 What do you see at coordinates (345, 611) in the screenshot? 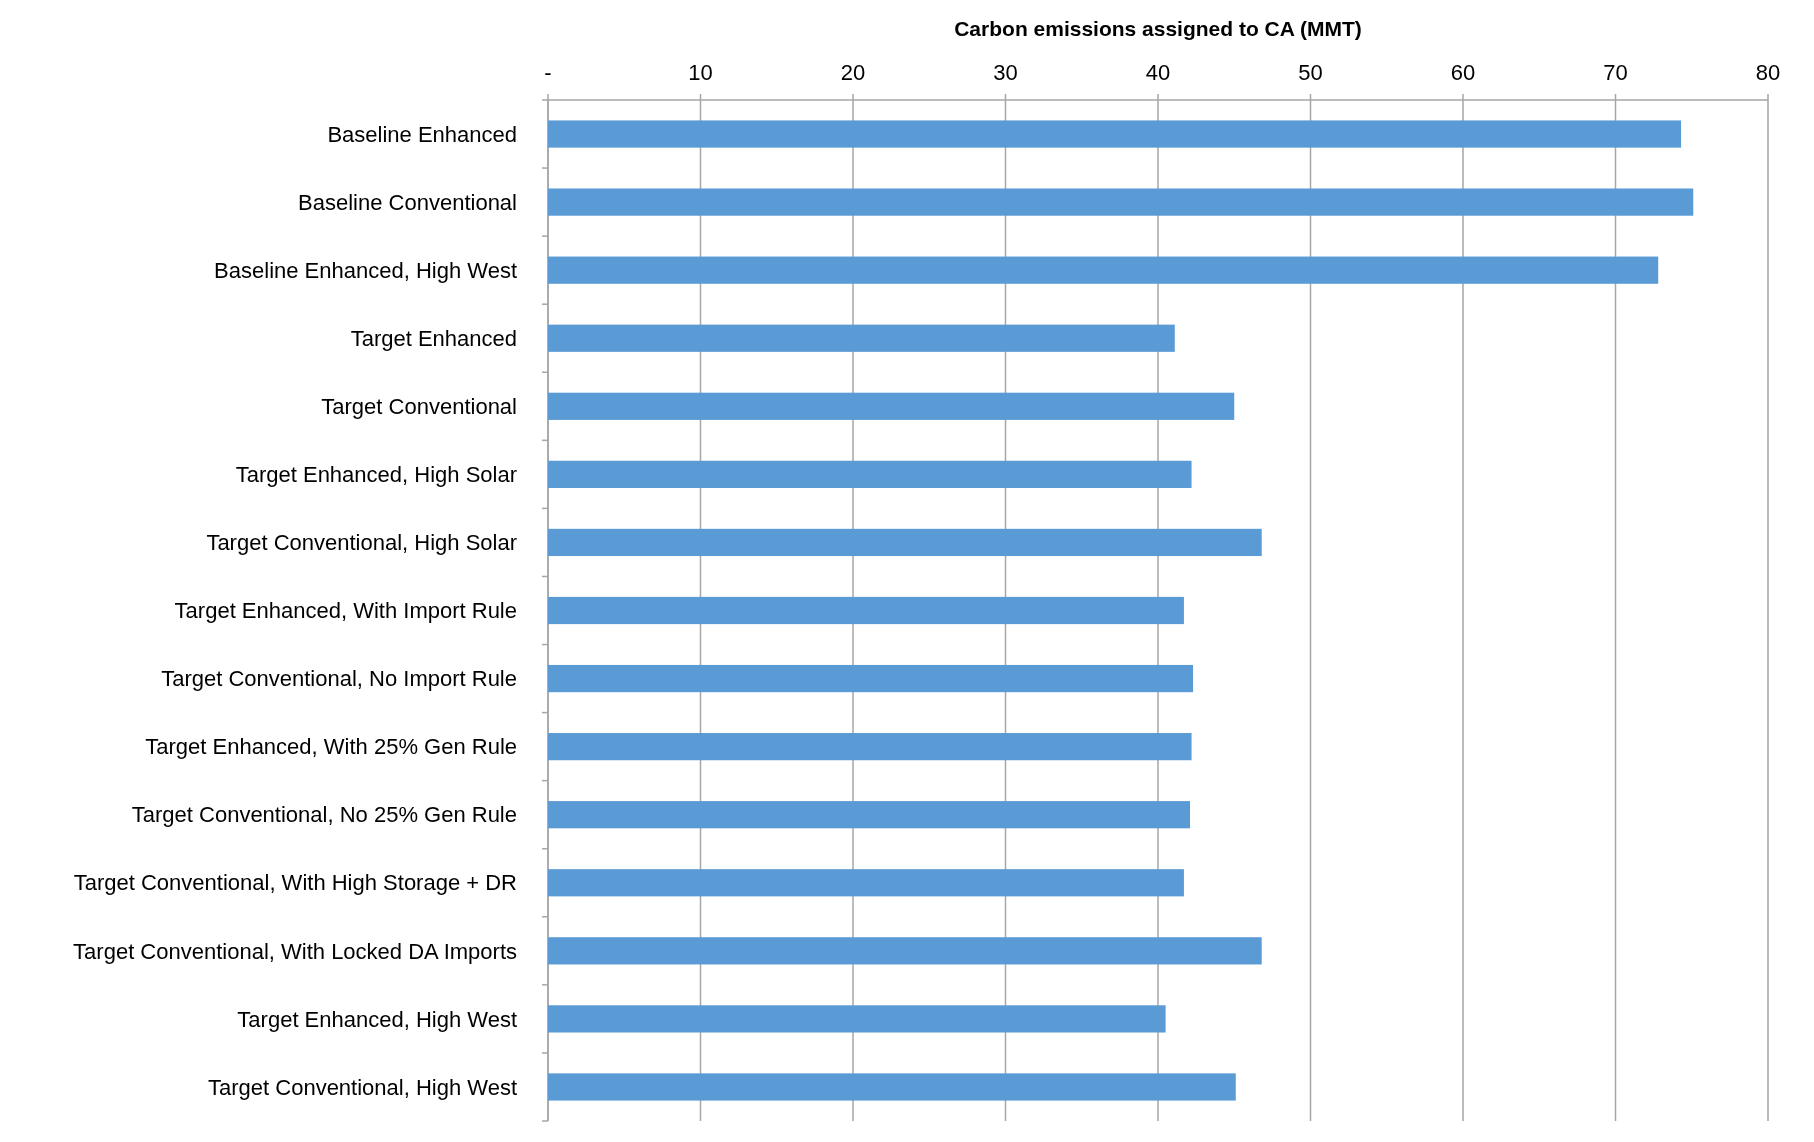
I see `y-tick-label: Target Enhanced, With Import Rule` at bounding box center [345, 611].